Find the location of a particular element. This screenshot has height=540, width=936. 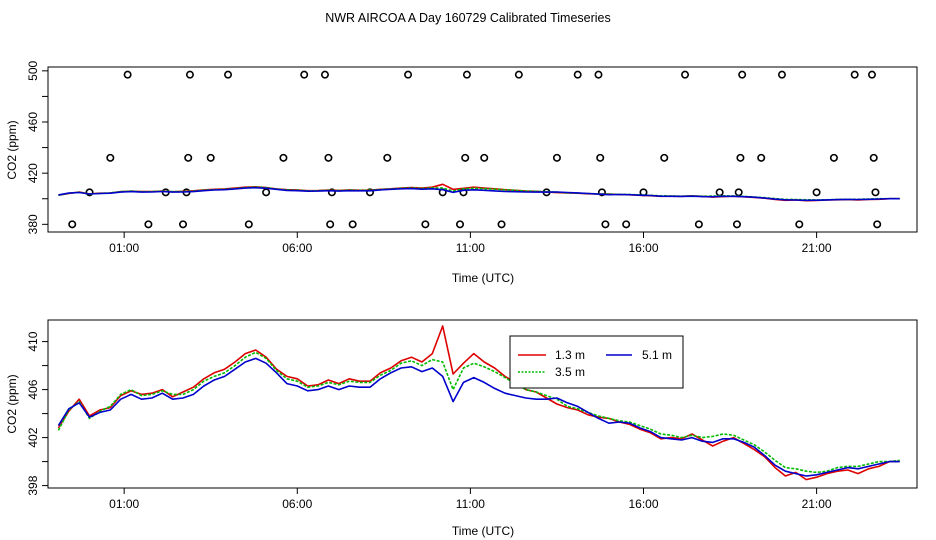

top-x-tick-label: 01:00 is located at coordinates (124, 248).